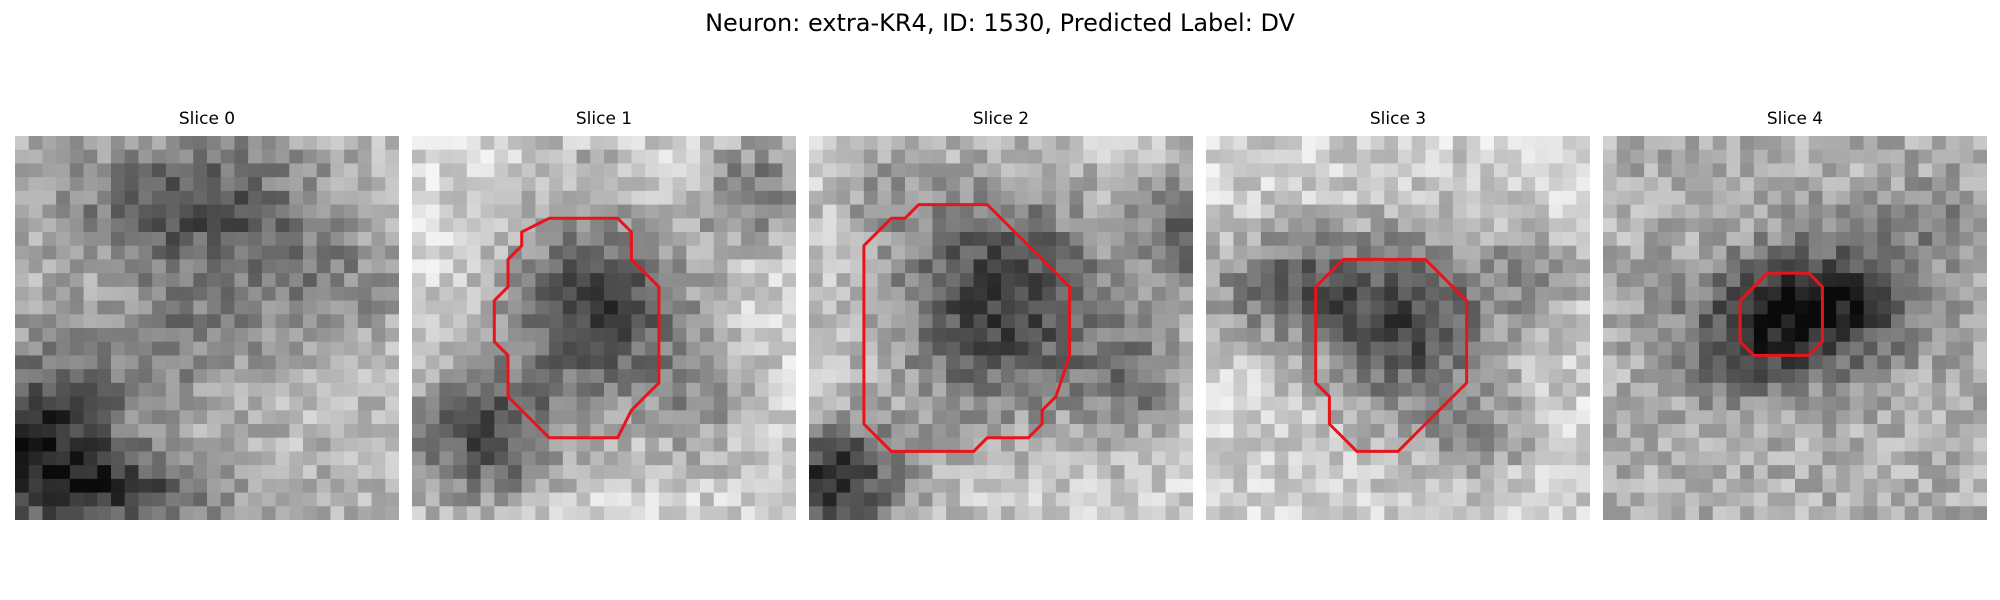  Describe the element at coordinates (1398, 119) in the screenshot. I see `slice-title: Slice 3` at that location.